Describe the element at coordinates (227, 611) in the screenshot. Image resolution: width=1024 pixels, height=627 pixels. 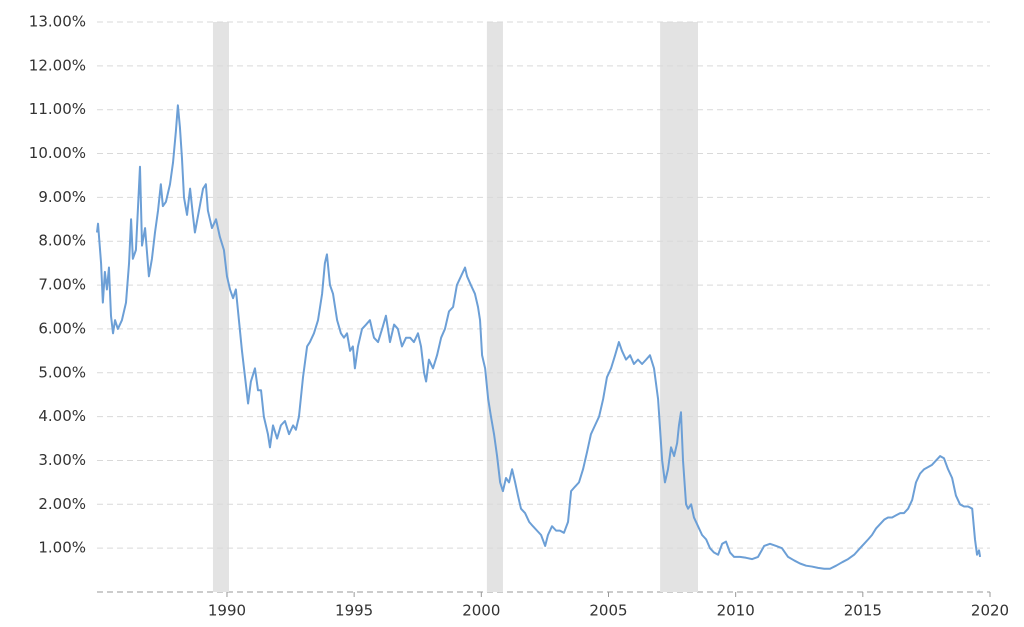
I see `x-tick-label: 1990` at that location.